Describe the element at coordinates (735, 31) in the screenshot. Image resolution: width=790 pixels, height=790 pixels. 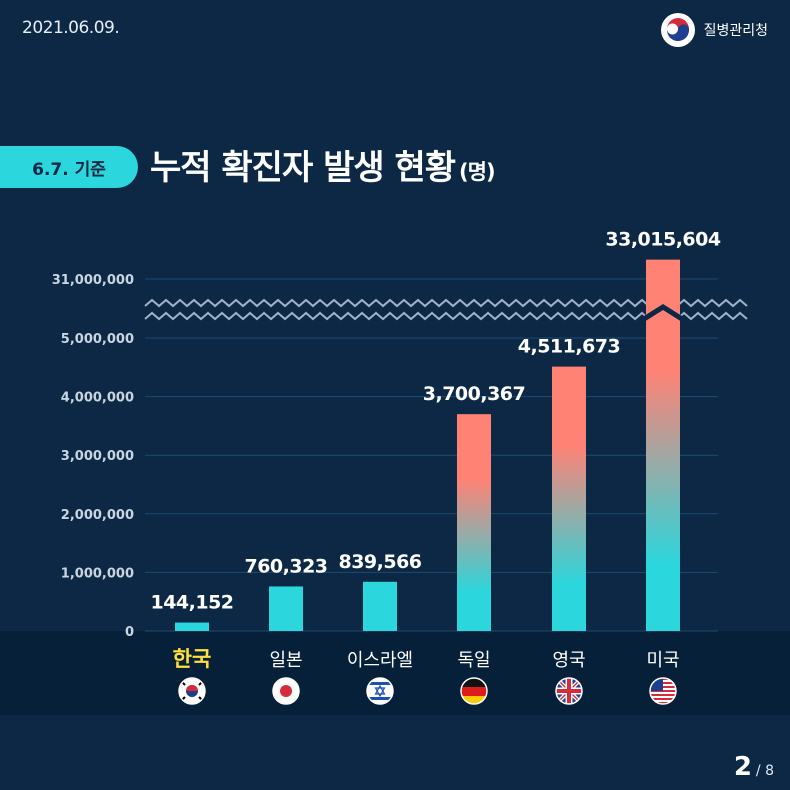
I see `brand-name: 질병관리청` at that location.